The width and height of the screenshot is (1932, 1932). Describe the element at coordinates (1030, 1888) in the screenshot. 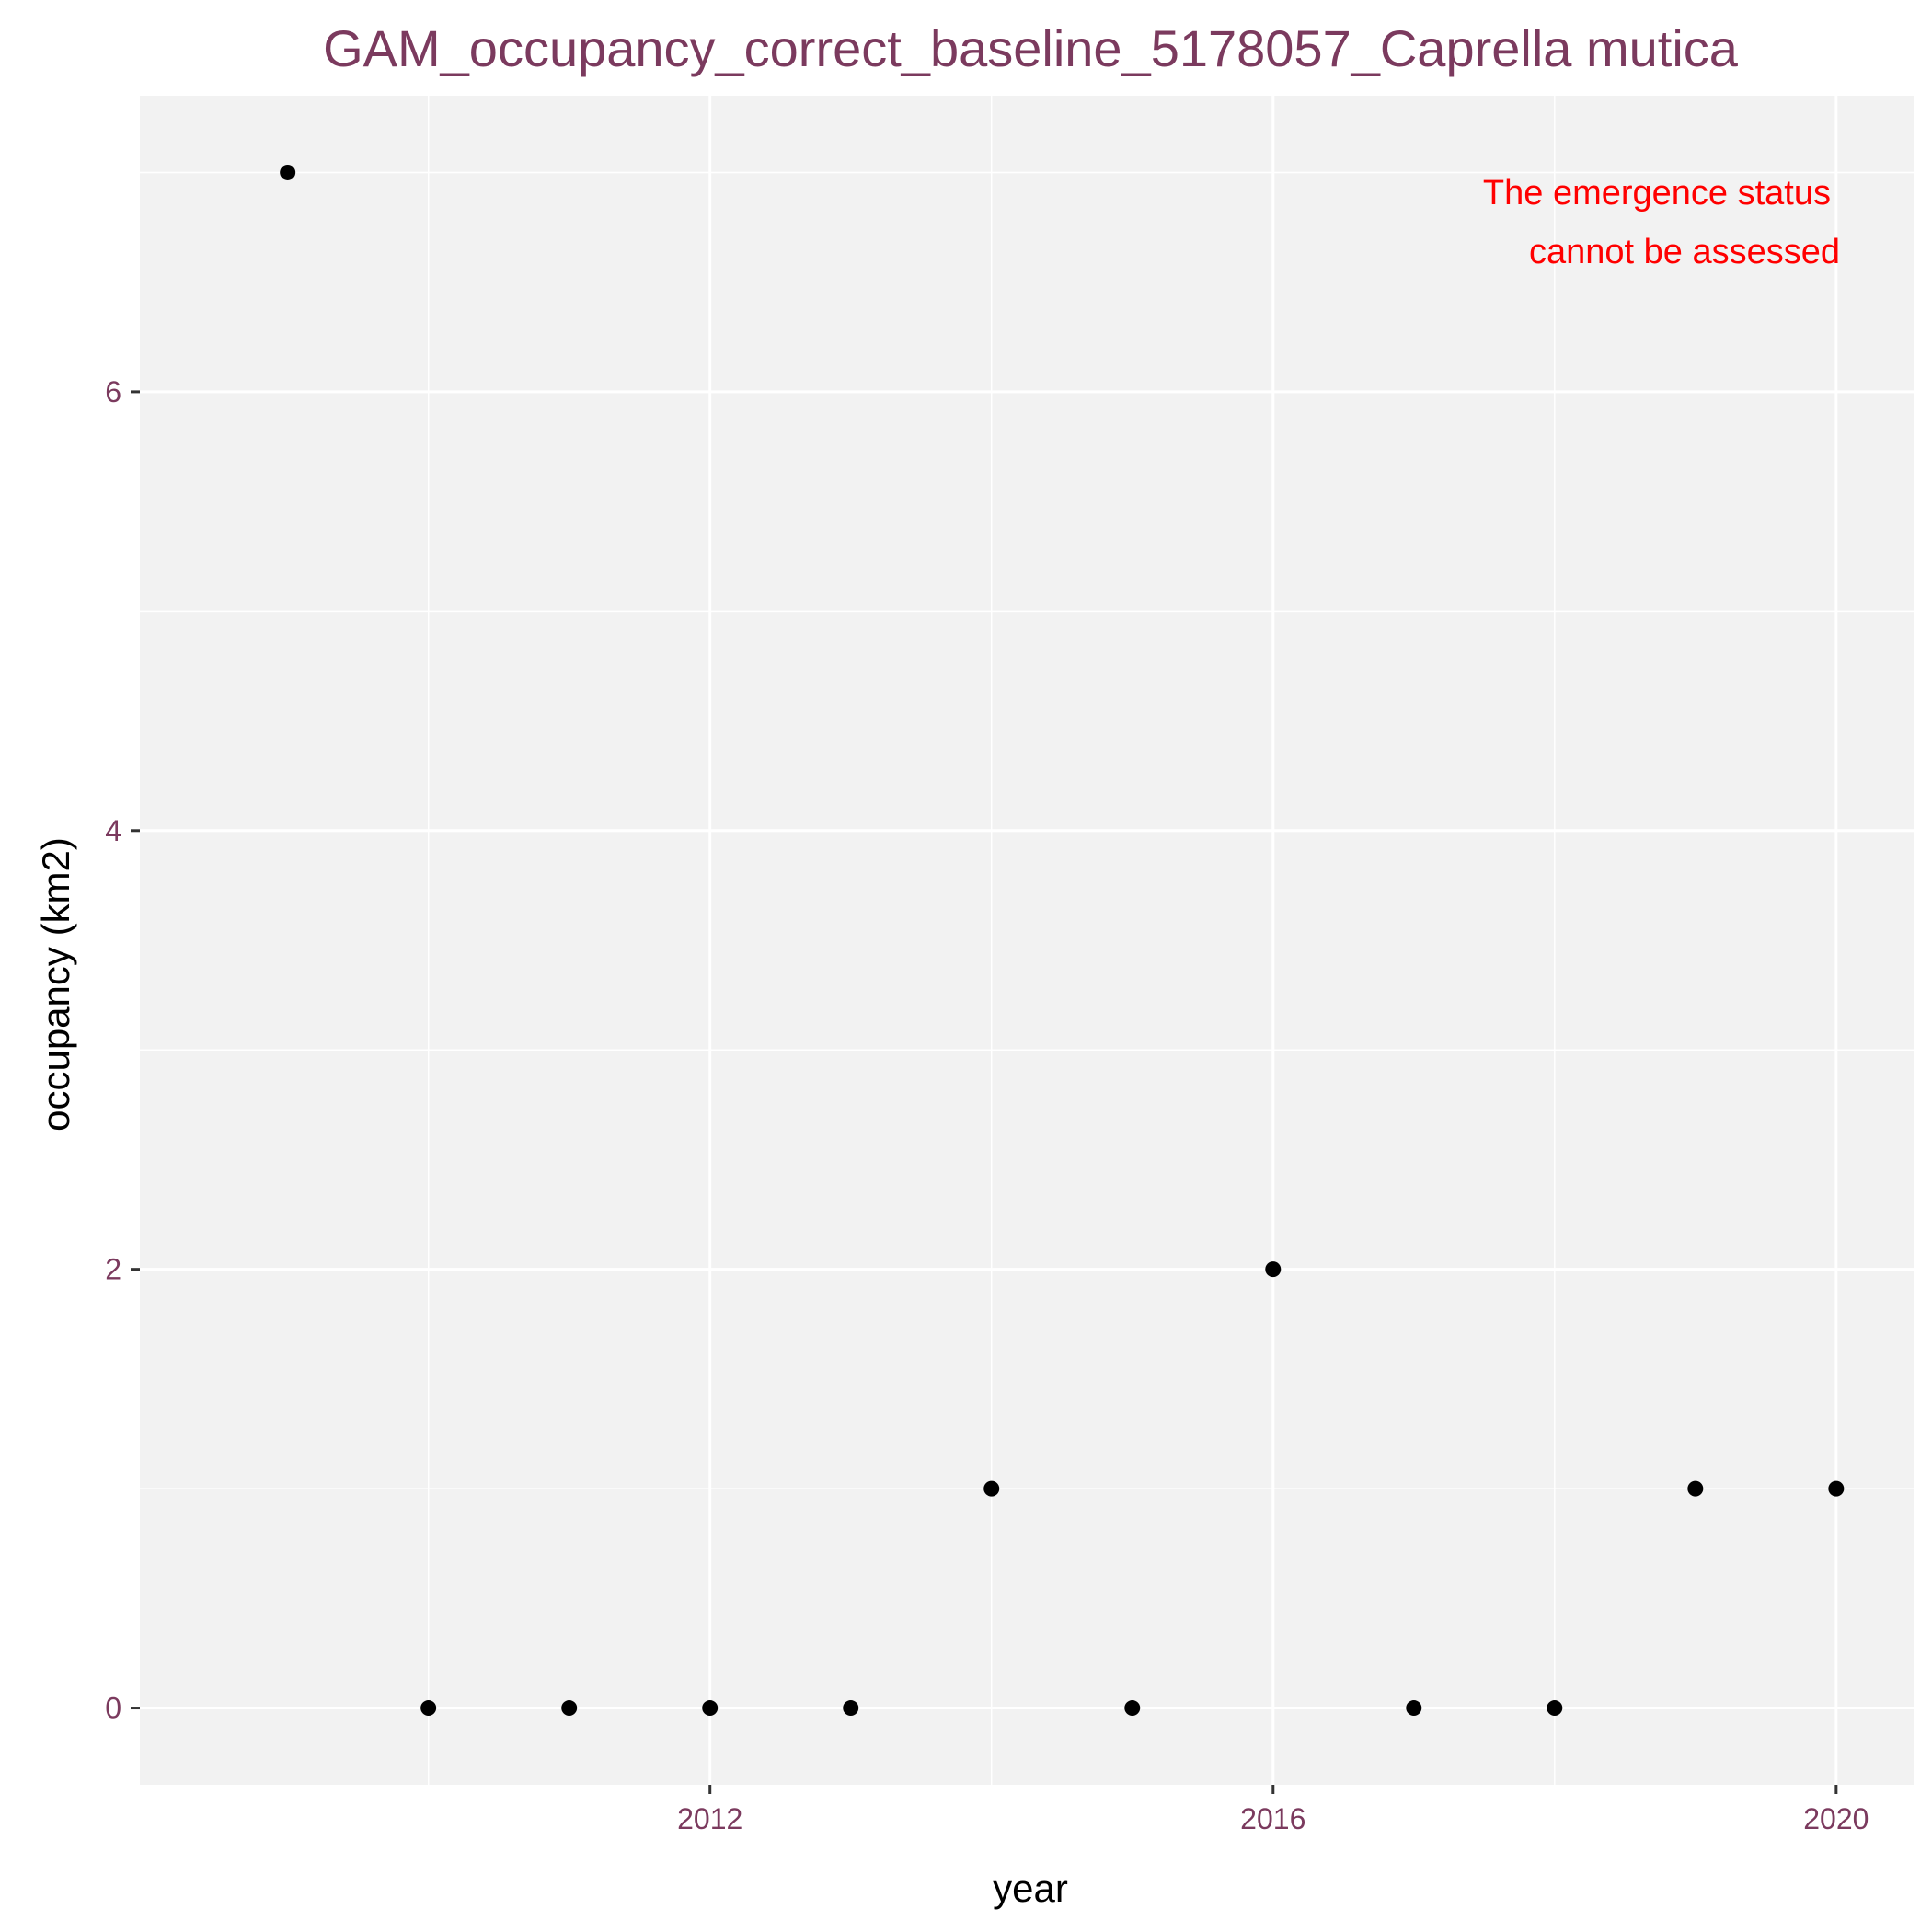

I see `x-axis-label: year` at that location.